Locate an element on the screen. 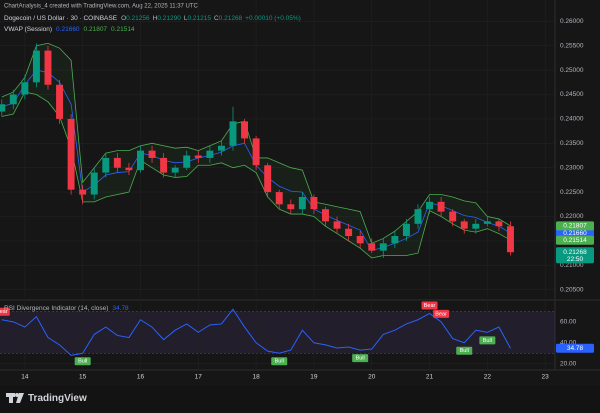  price-label: 0.21807 is located at coordinates (575, 226).